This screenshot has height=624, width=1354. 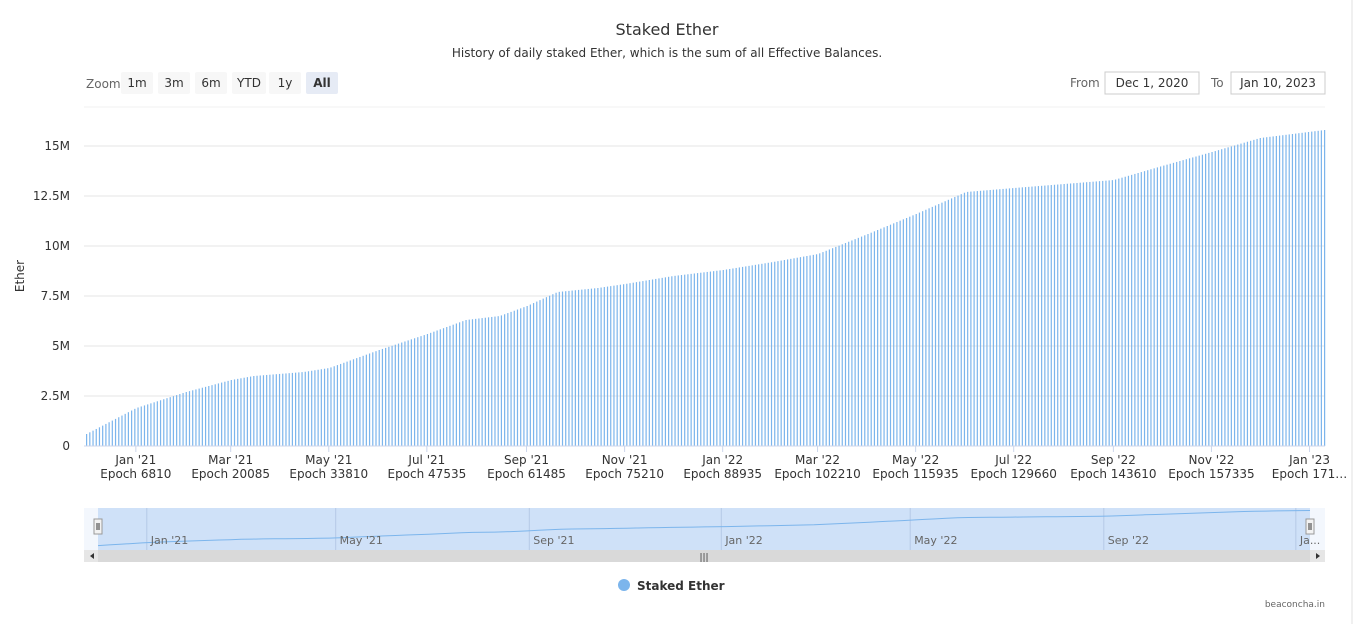 I want to click on y-tick-label: 0, so click(x=66, y=446).